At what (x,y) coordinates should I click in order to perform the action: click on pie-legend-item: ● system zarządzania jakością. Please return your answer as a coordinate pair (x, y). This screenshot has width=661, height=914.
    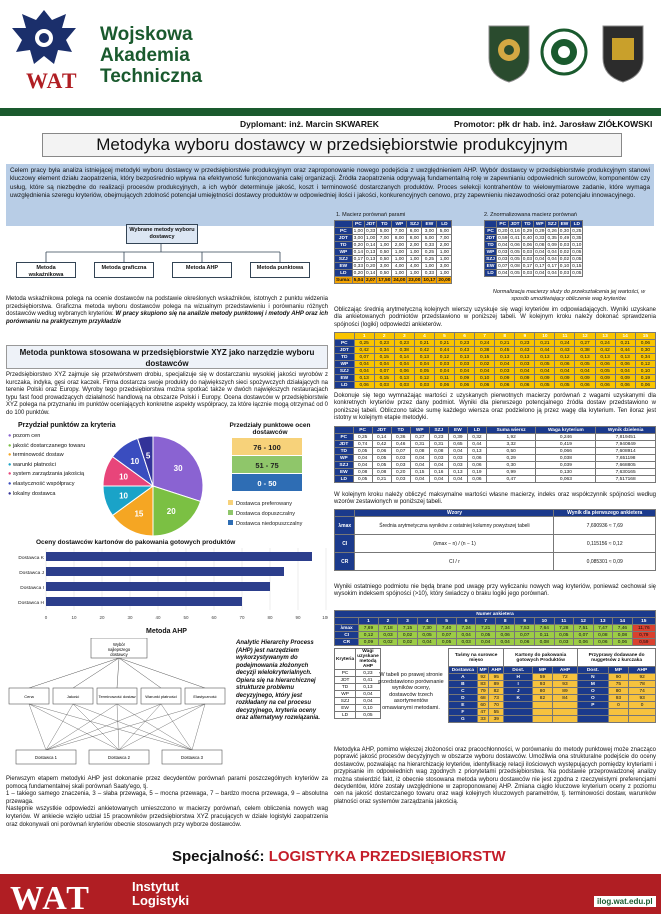
    Looking at the image, I should click on (54, 475).